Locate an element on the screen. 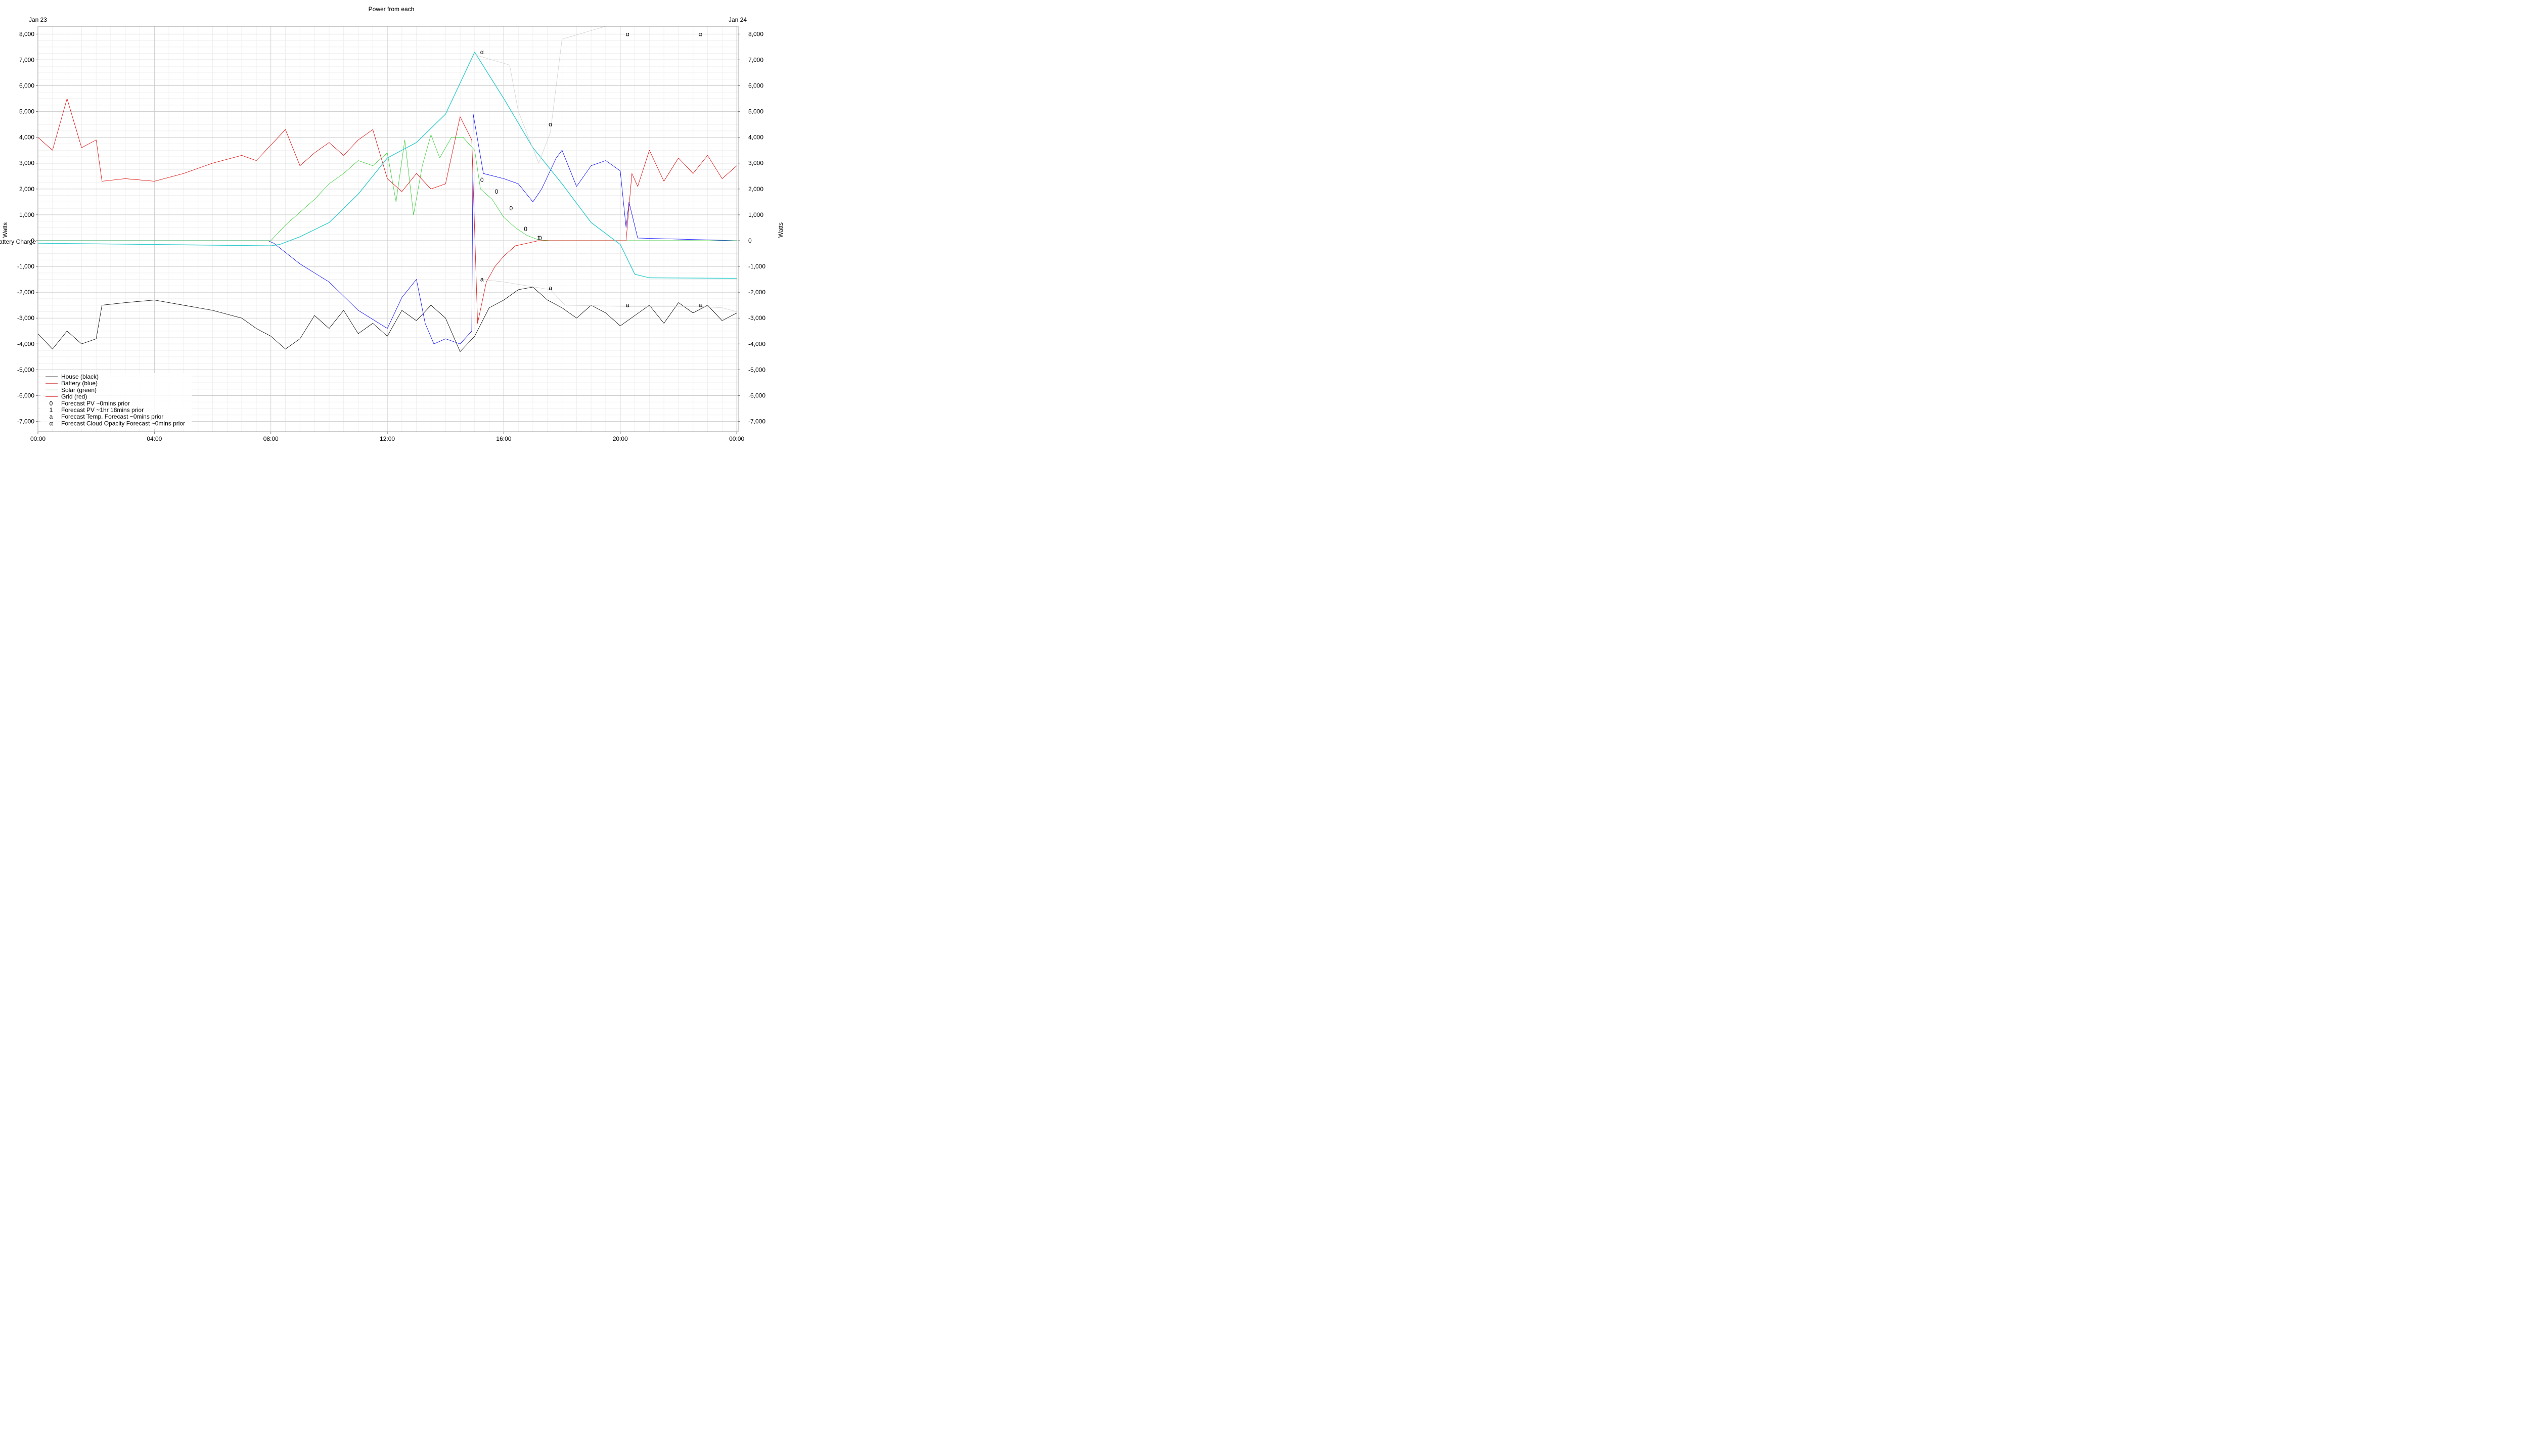 The height and width of the screenshot is (1456, 2528). y-tick-label-right: 4,000 is located at coordinates (756, 137).